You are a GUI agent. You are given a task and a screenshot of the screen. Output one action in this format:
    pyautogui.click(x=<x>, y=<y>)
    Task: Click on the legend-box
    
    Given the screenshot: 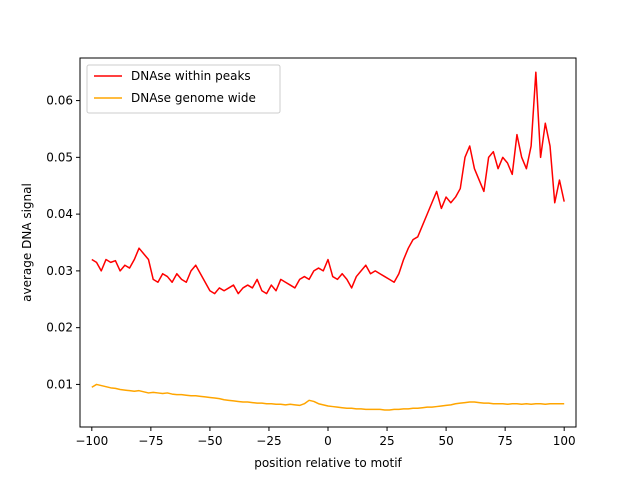 What is the action you would take?
    pyautogui.click(x=183, y=89)
    